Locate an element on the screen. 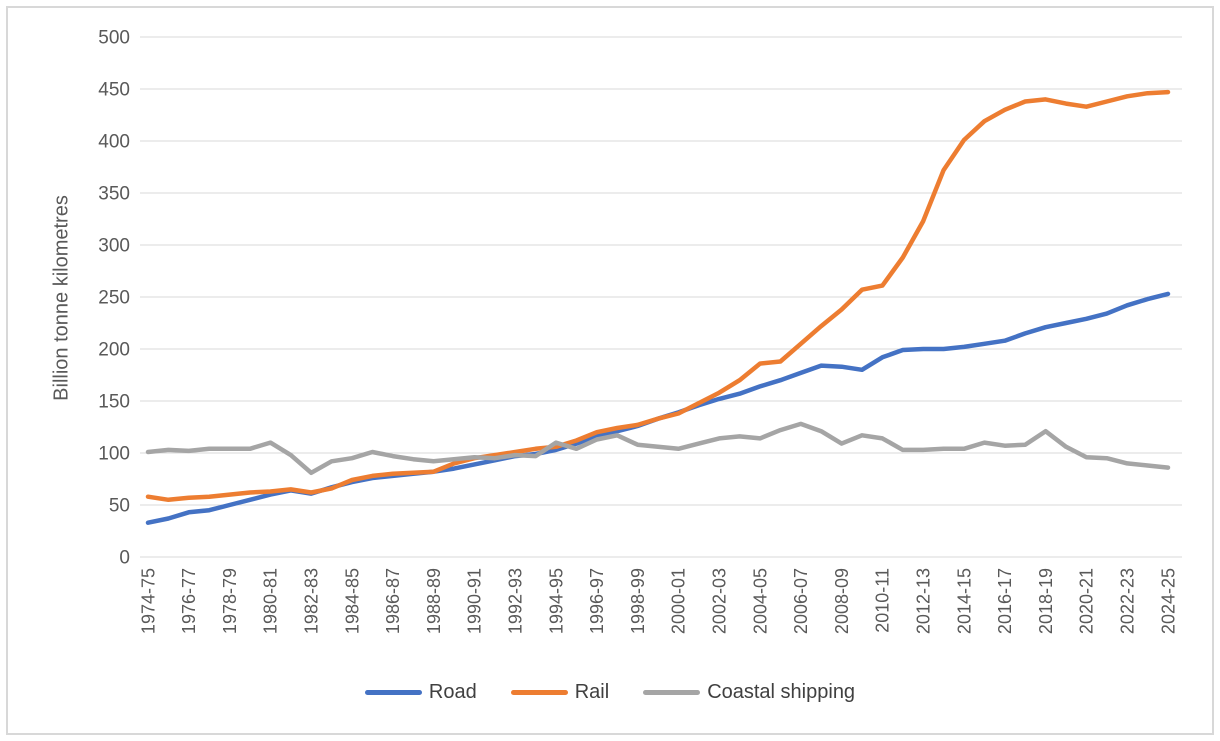 The height and width of the screenshot is (741, 1220). y-tick-label: 250 is located at coordinates (114, 298).